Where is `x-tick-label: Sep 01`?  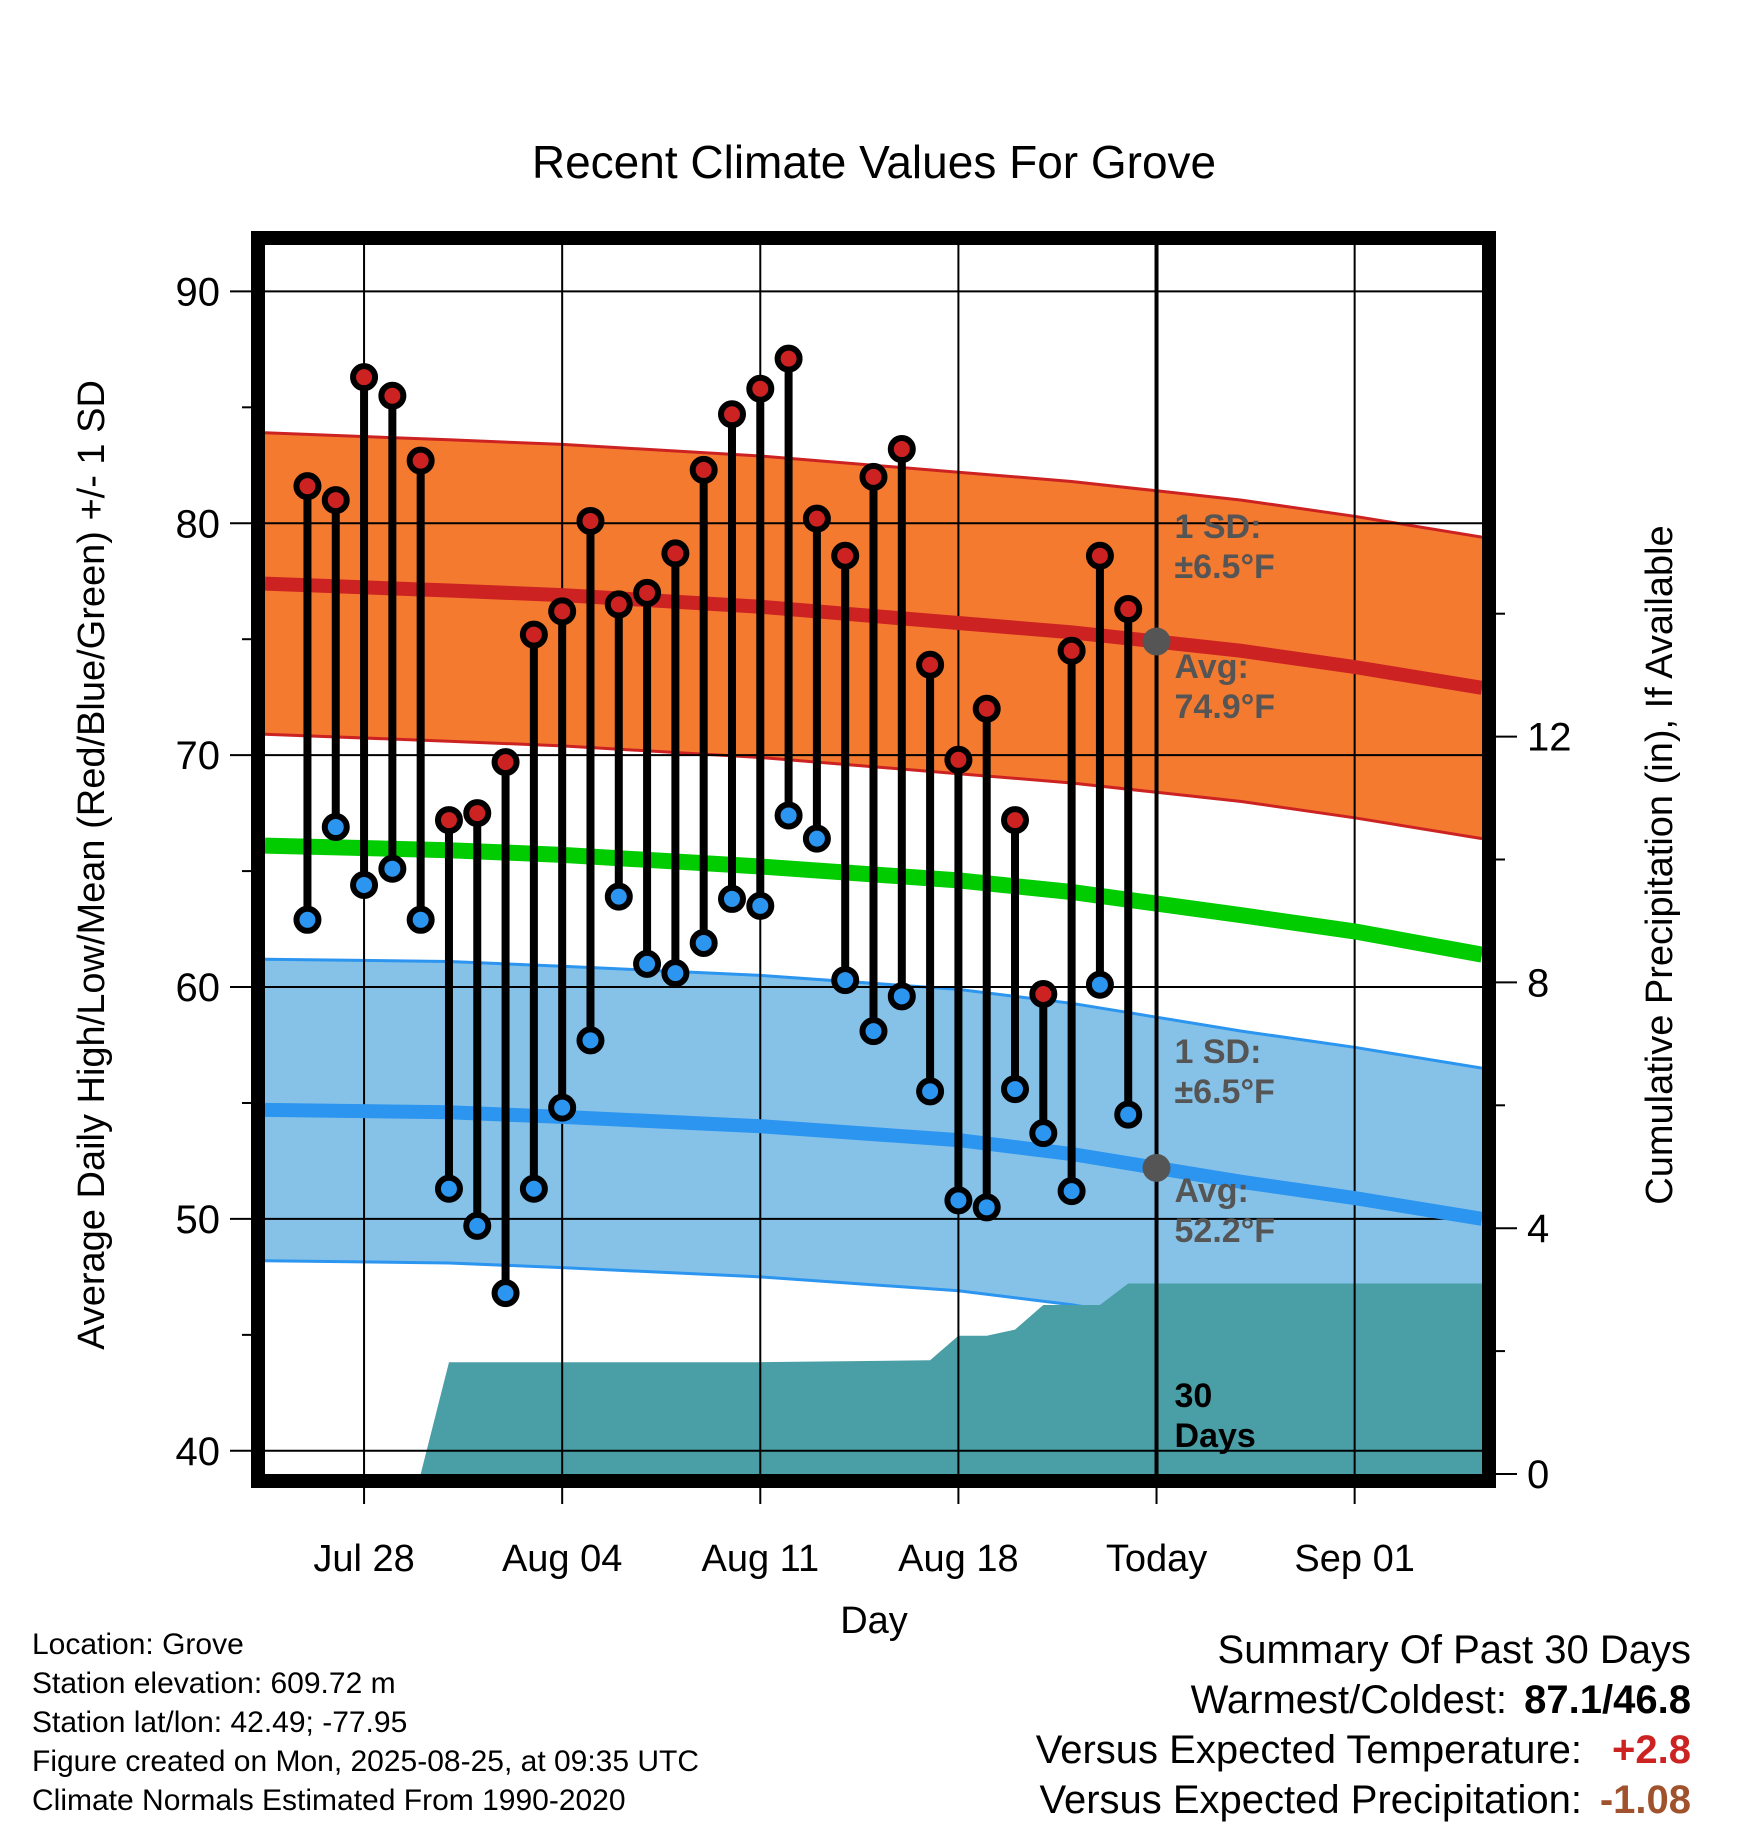
x-tick-label: Sep 01 is located at coordinates (1354, 1559).